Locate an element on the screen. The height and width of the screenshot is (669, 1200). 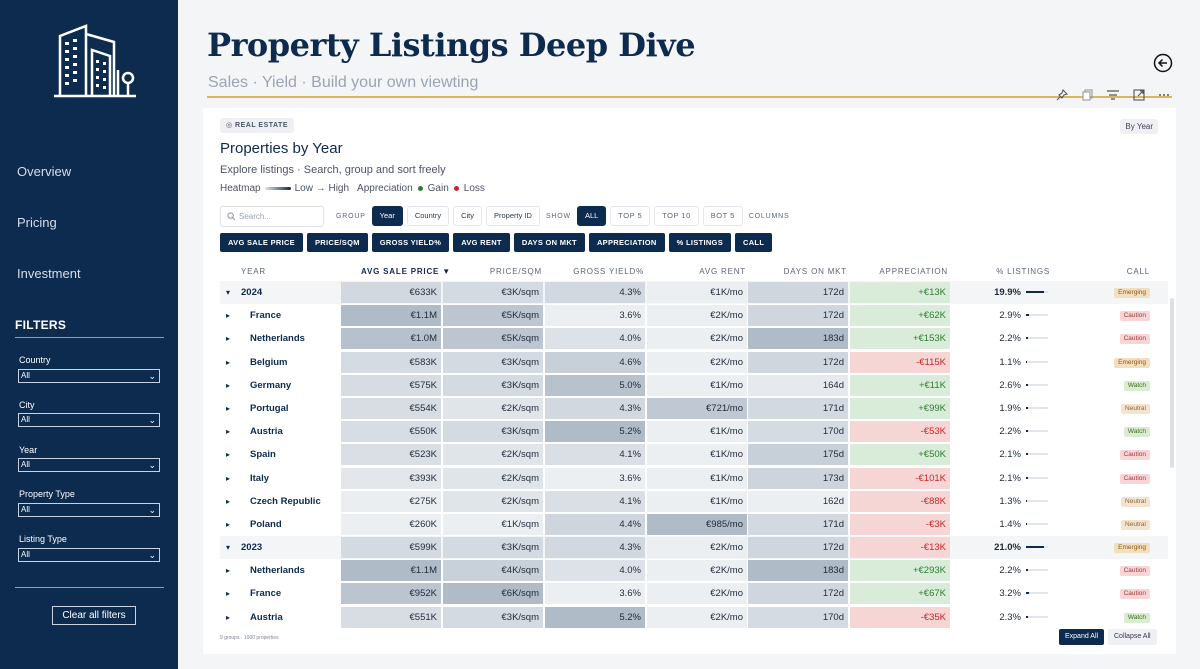
listing-type-select: All ⌄ is located at coordinates (89, 555).